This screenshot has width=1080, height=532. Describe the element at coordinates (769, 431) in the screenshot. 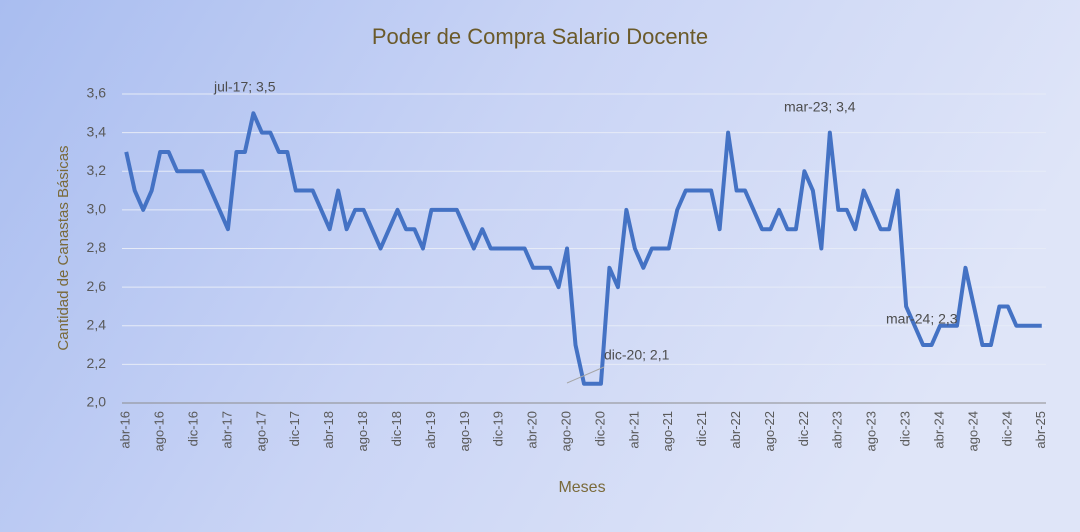

I see `x-tick-label: ago-22` at that location.